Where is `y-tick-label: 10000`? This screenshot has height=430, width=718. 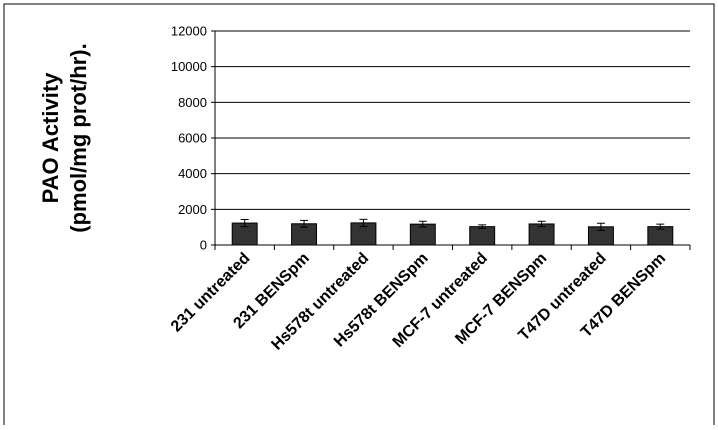
y-tick-label: 10000 is located at coordinates (189, 66).